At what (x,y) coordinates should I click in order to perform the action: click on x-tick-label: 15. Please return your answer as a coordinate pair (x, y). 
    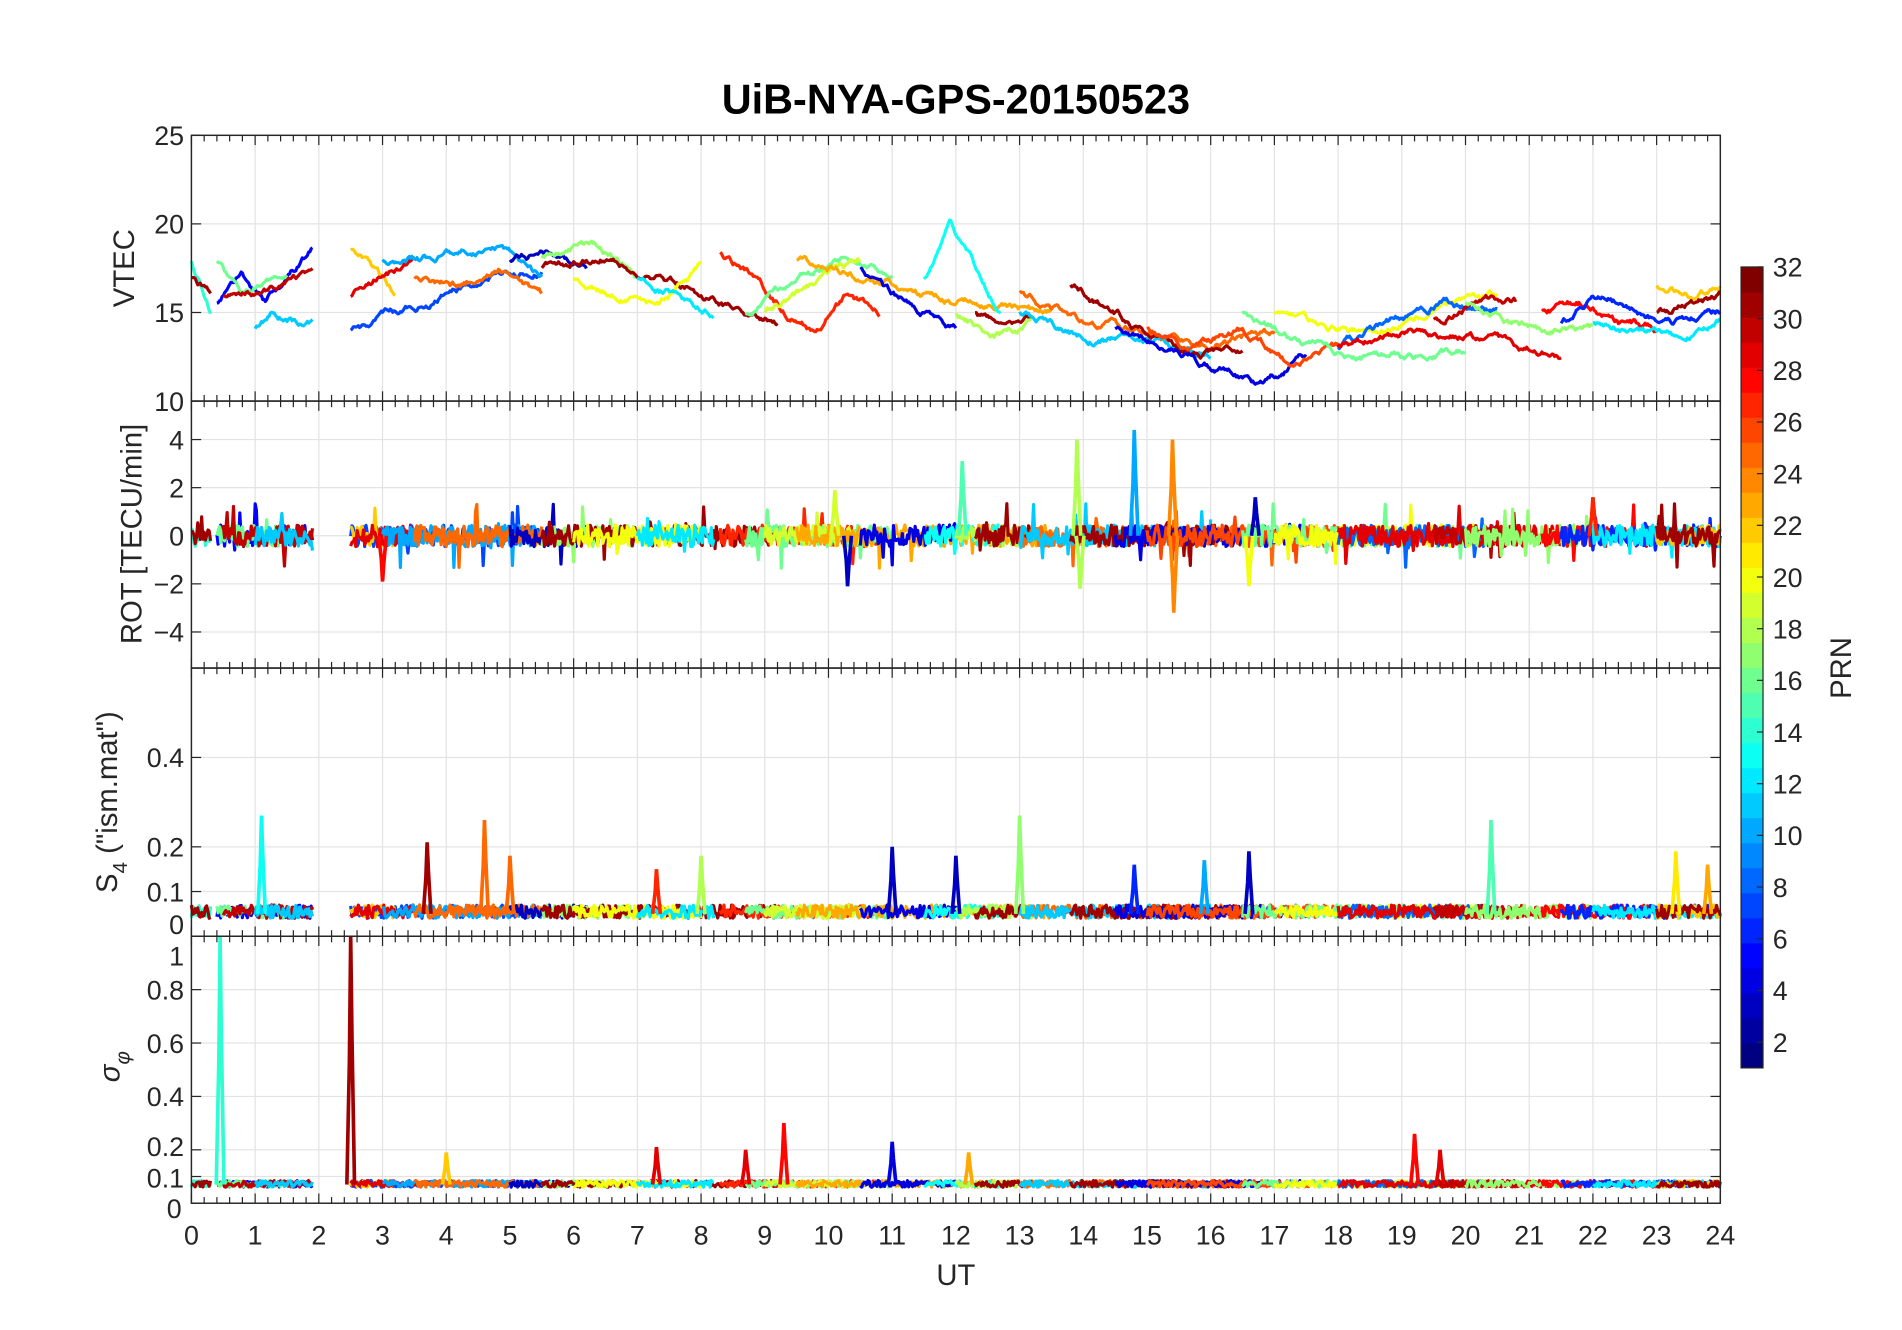
    Looking at the image, I should click on (1147, 1236).